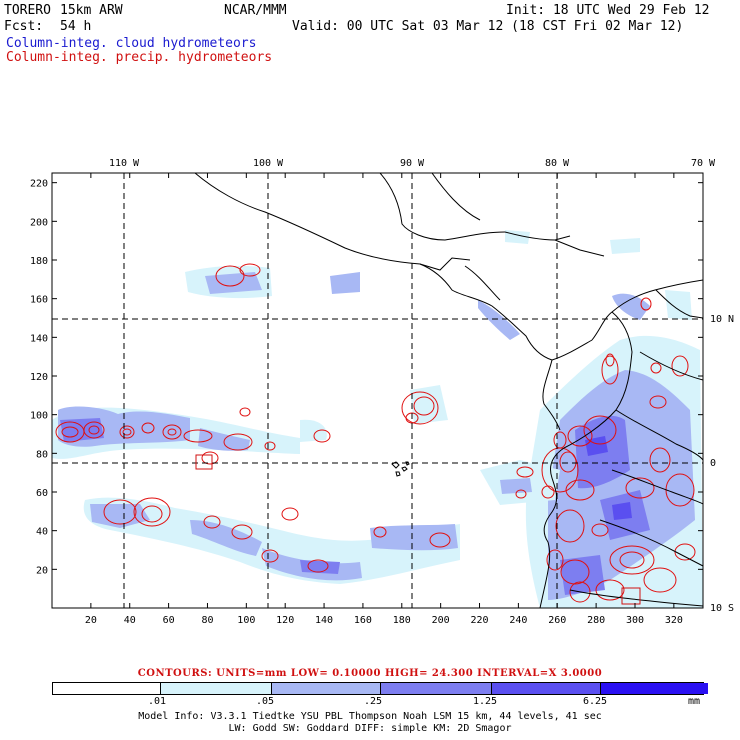 Image resolution: width=740 pixels, height=740 pixels. What do you see at coordinates (131, 43) in the screenshot?
I see `field-cloud-label: Column-integ. cloud hydrometeors` at bounding box center [131, 43].